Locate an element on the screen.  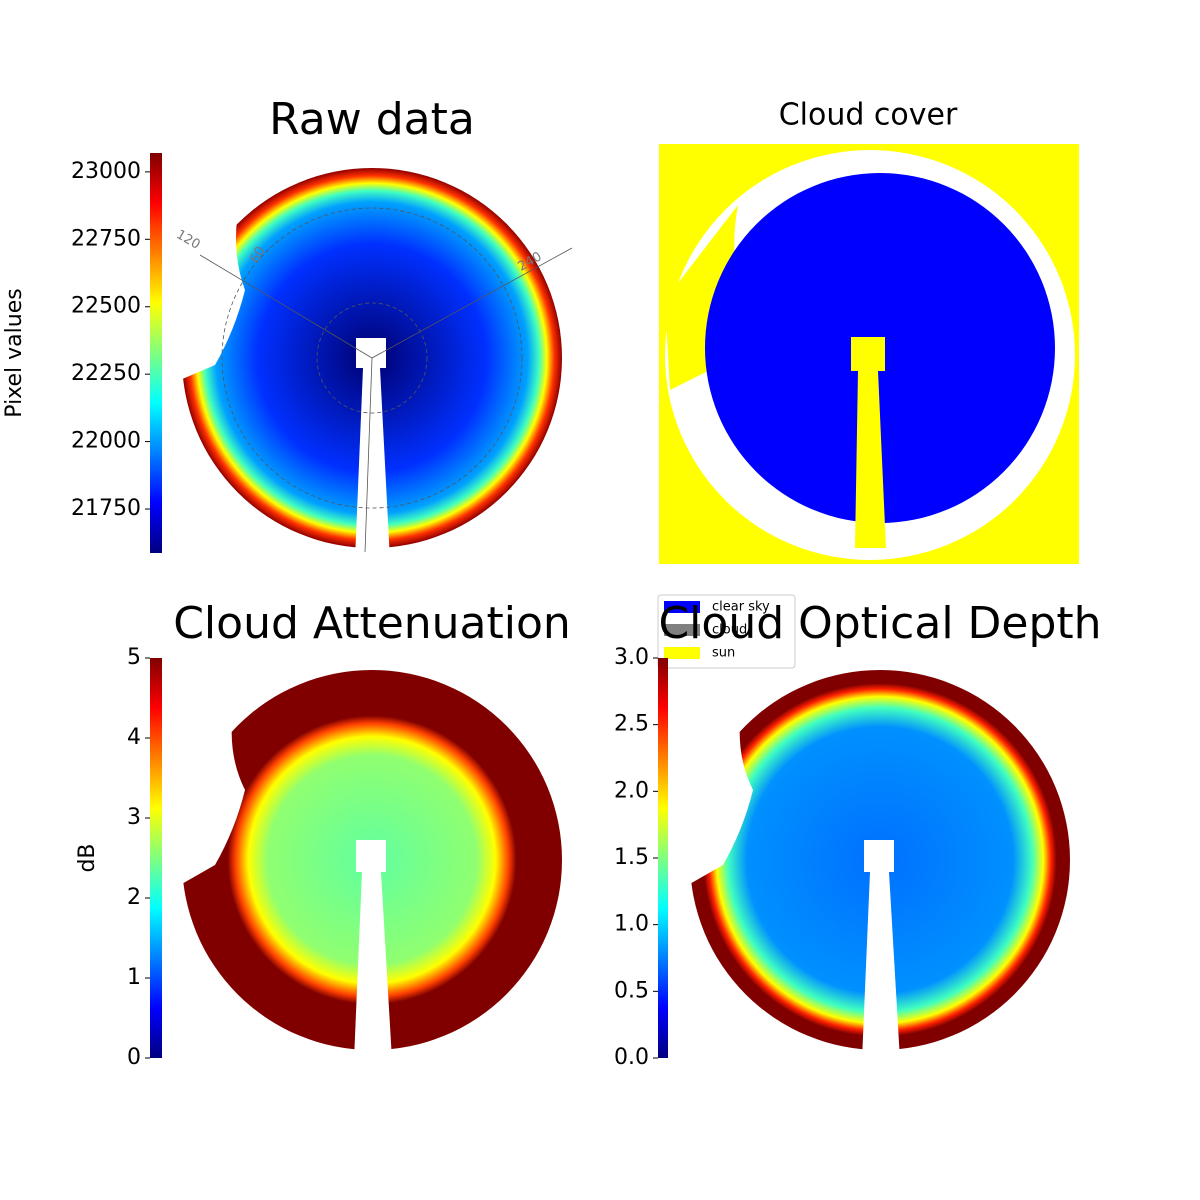
colorbar-tick-label: 5 is located at coordinates (134, 657).